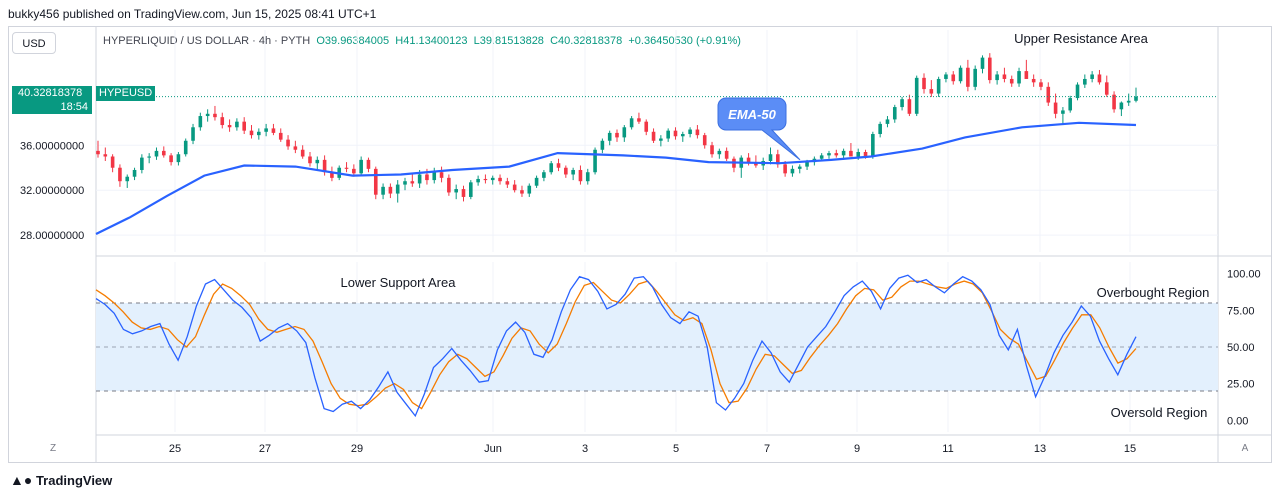  I want to click on price-tick-label: 36.00000000, so click(52, 146).